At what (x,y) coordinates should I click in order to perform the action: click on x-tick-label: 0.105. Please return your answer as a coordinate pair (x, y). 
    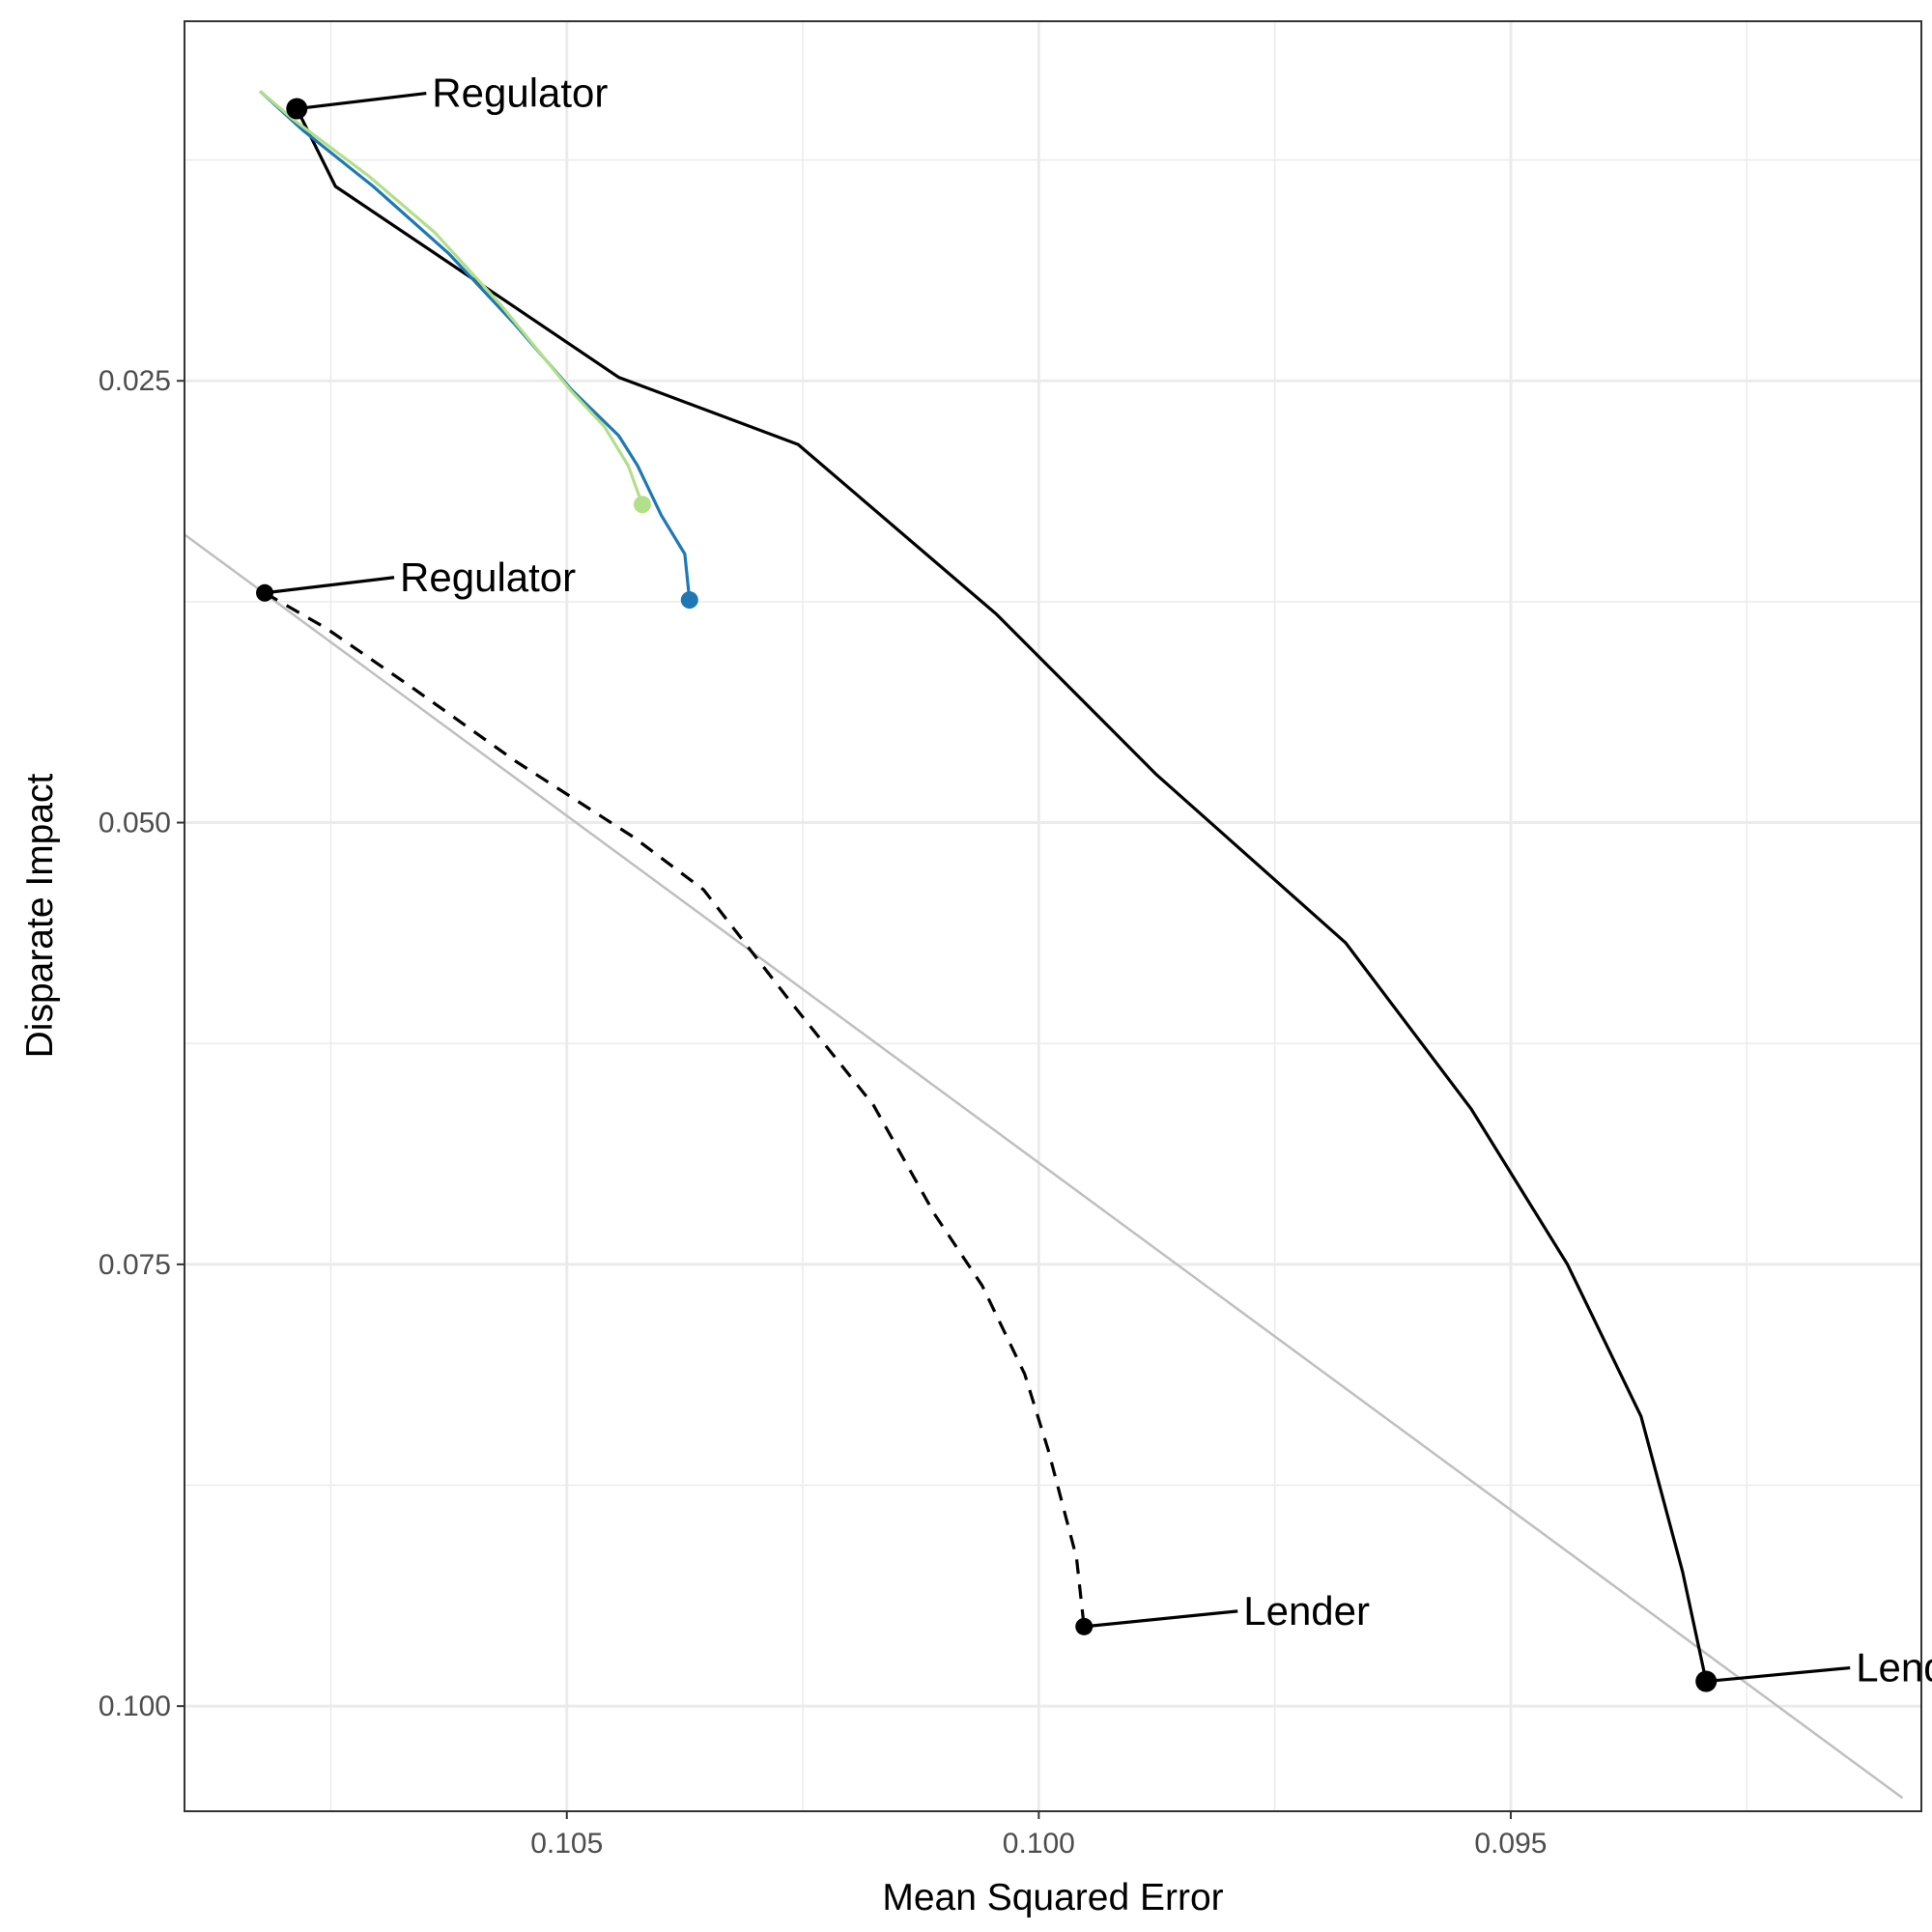
    Looking at the image, I should click on (566, 1844).